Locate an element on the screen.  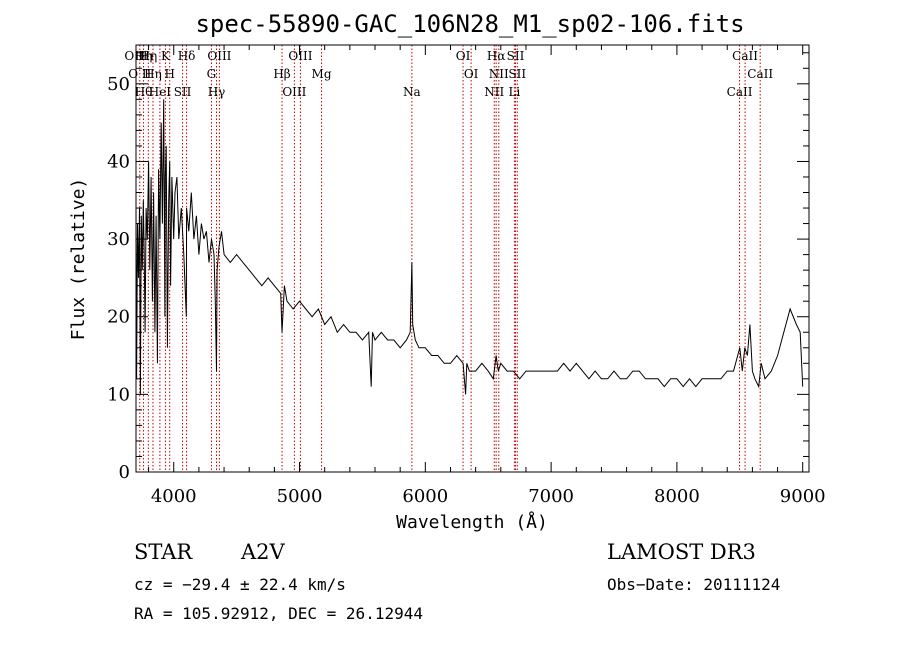
y-tick-label: 20 is located at coordinates (118, 317).